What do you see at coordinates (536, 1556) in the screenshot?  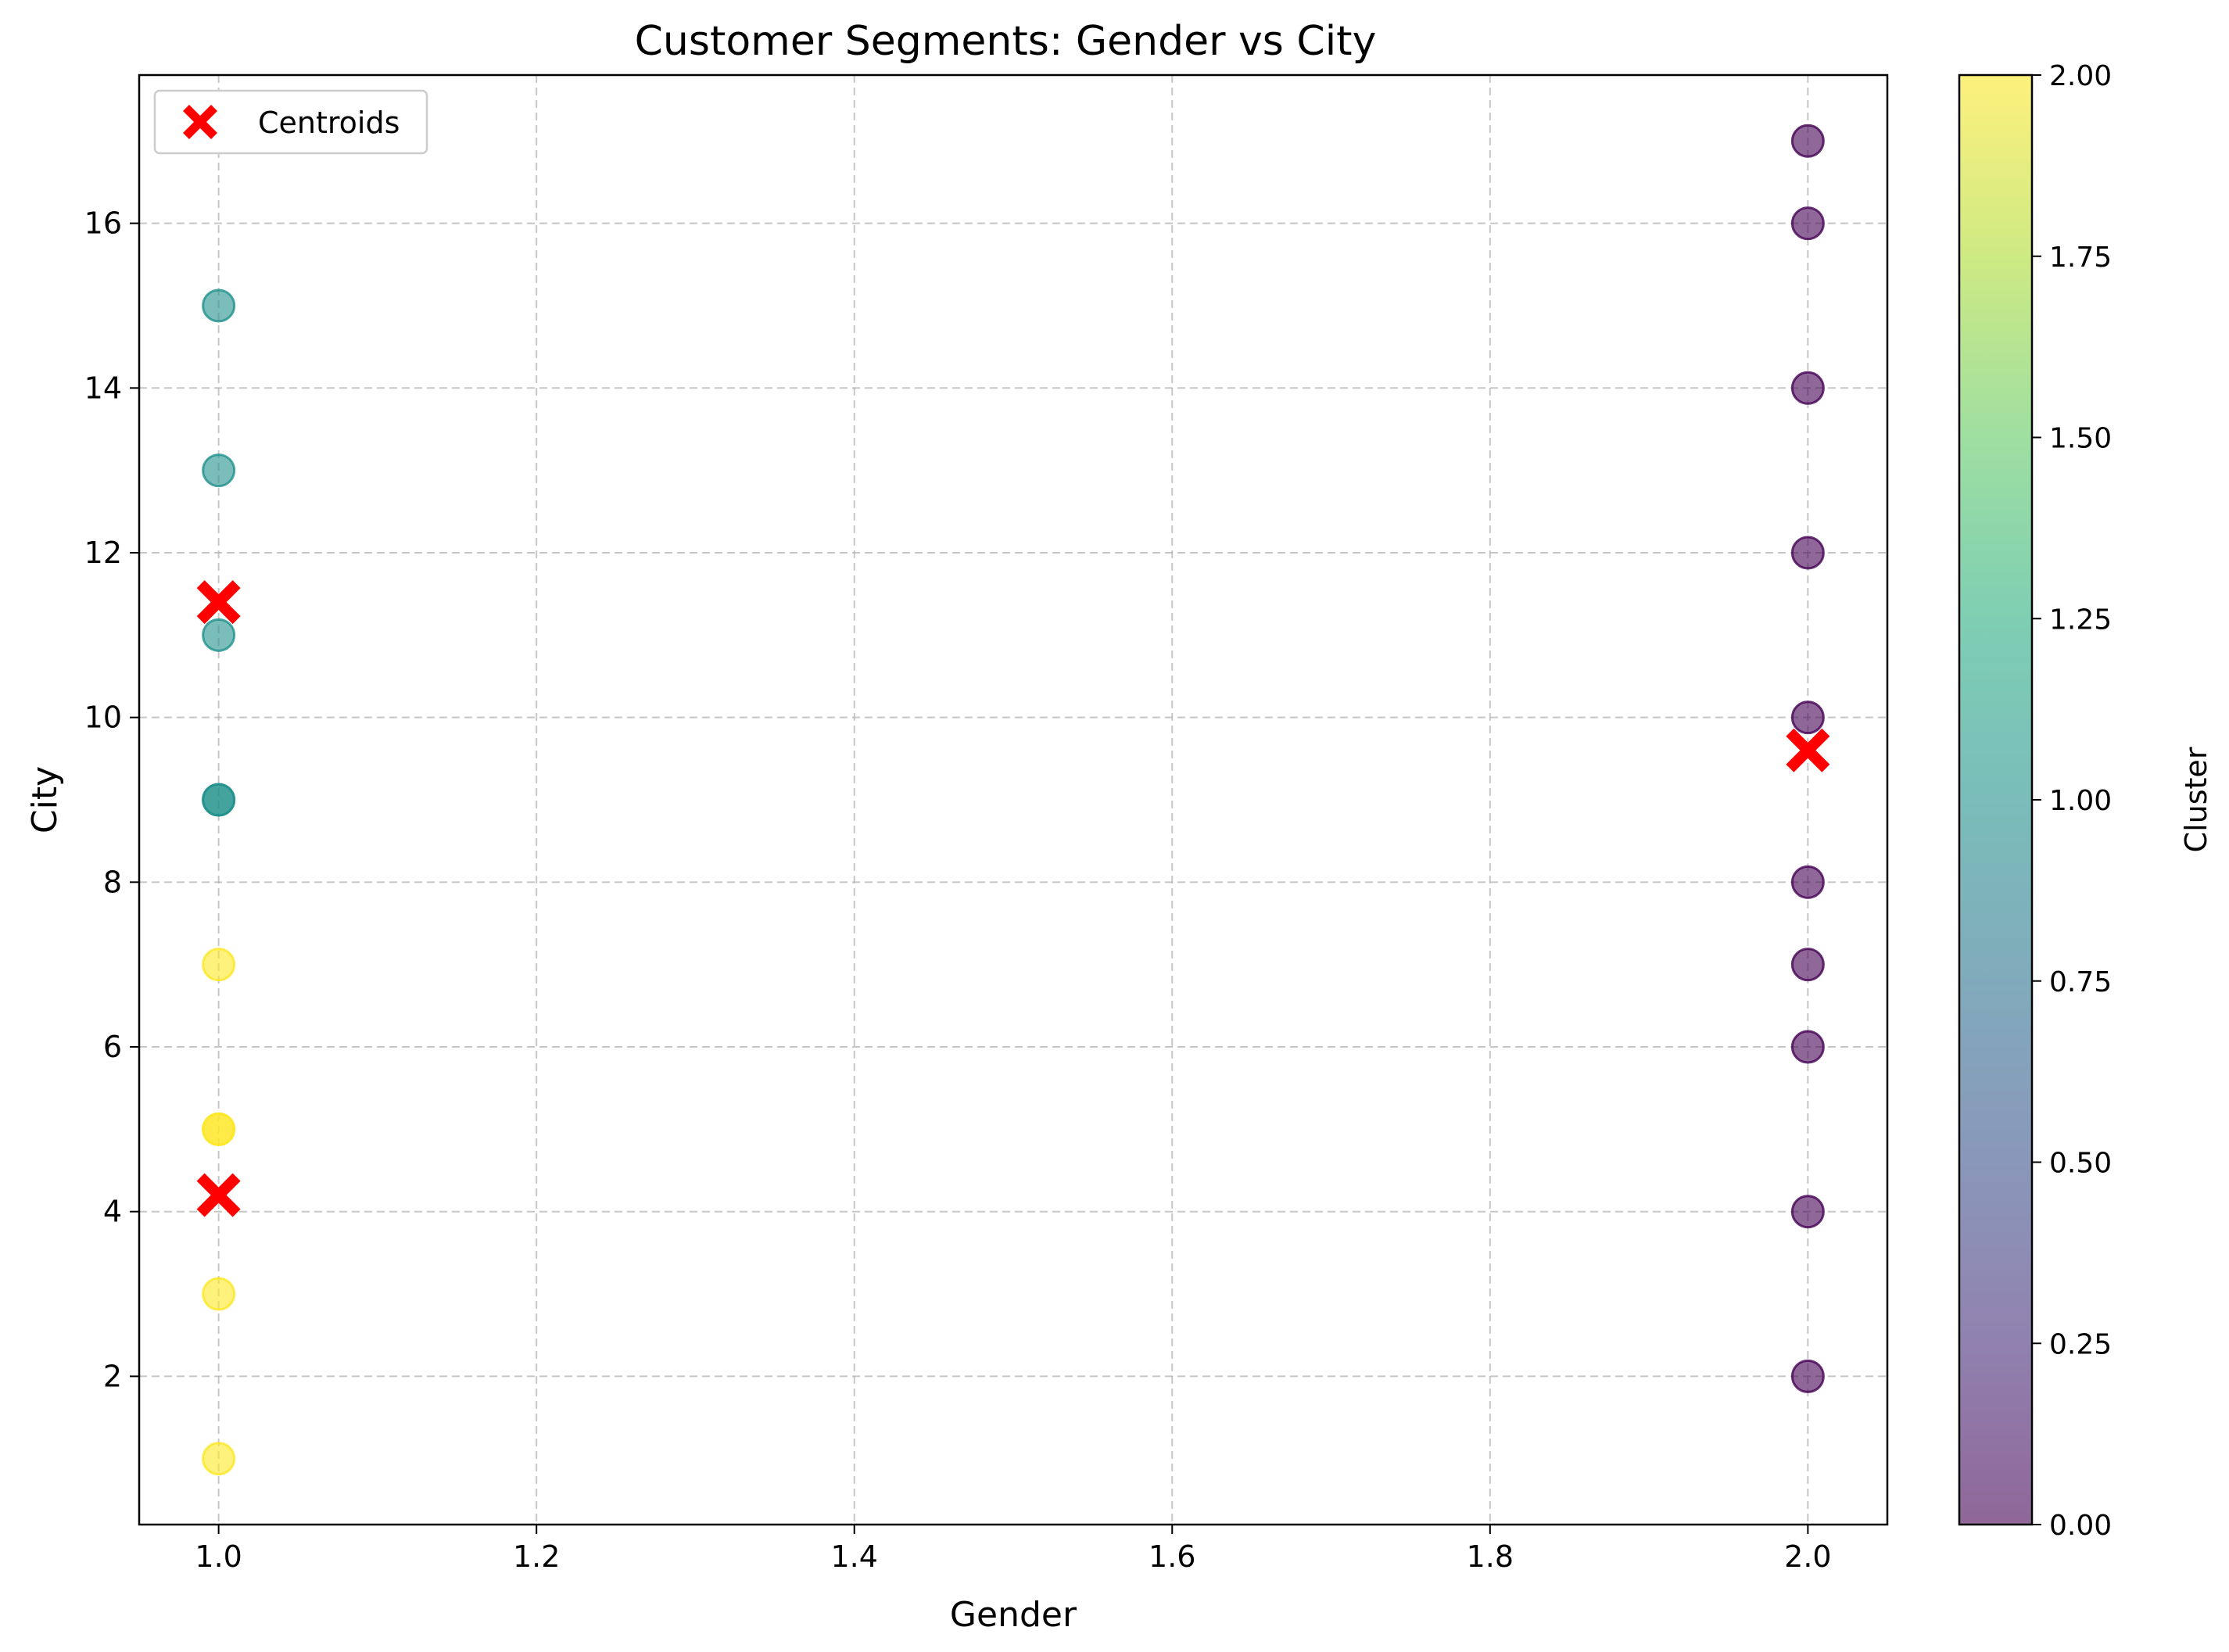 I see `x-tick-label: 1.2` at bounding box center [536, 1556].